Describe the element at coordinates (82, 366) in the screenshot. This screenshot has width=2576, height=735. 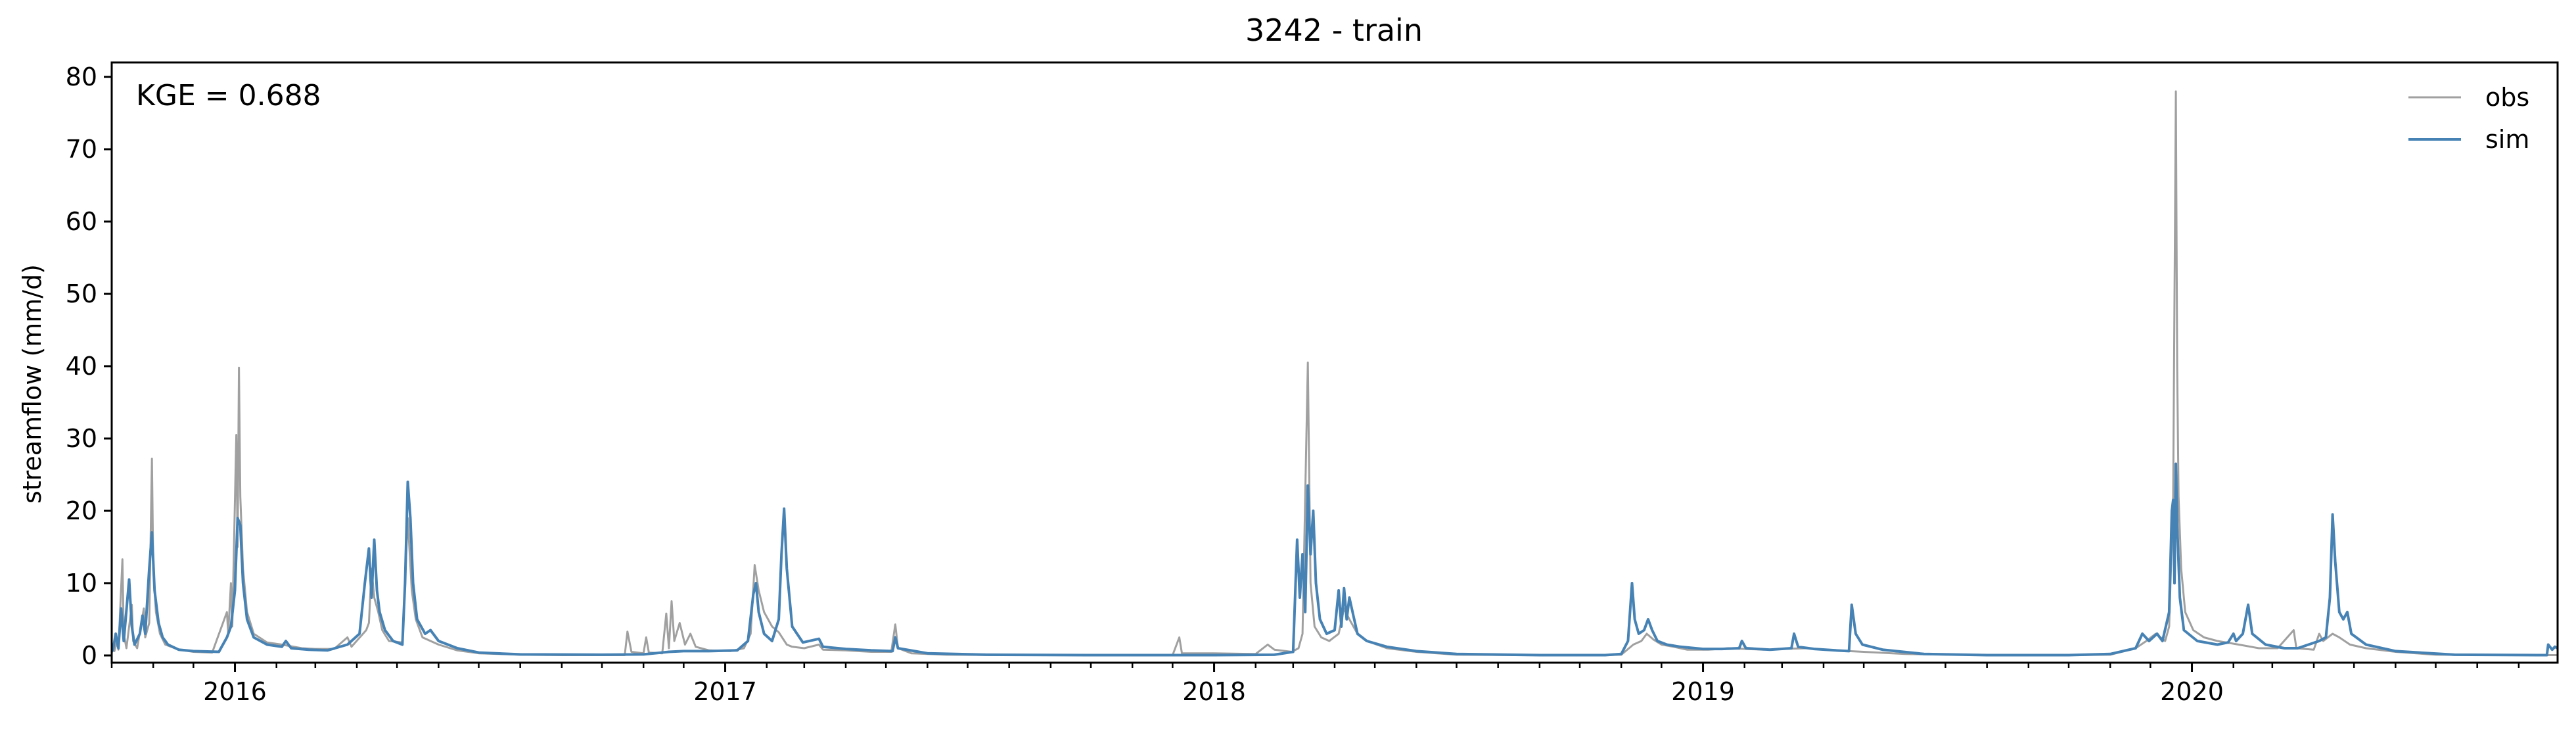
I see `y-tick-label: 40` at that location.